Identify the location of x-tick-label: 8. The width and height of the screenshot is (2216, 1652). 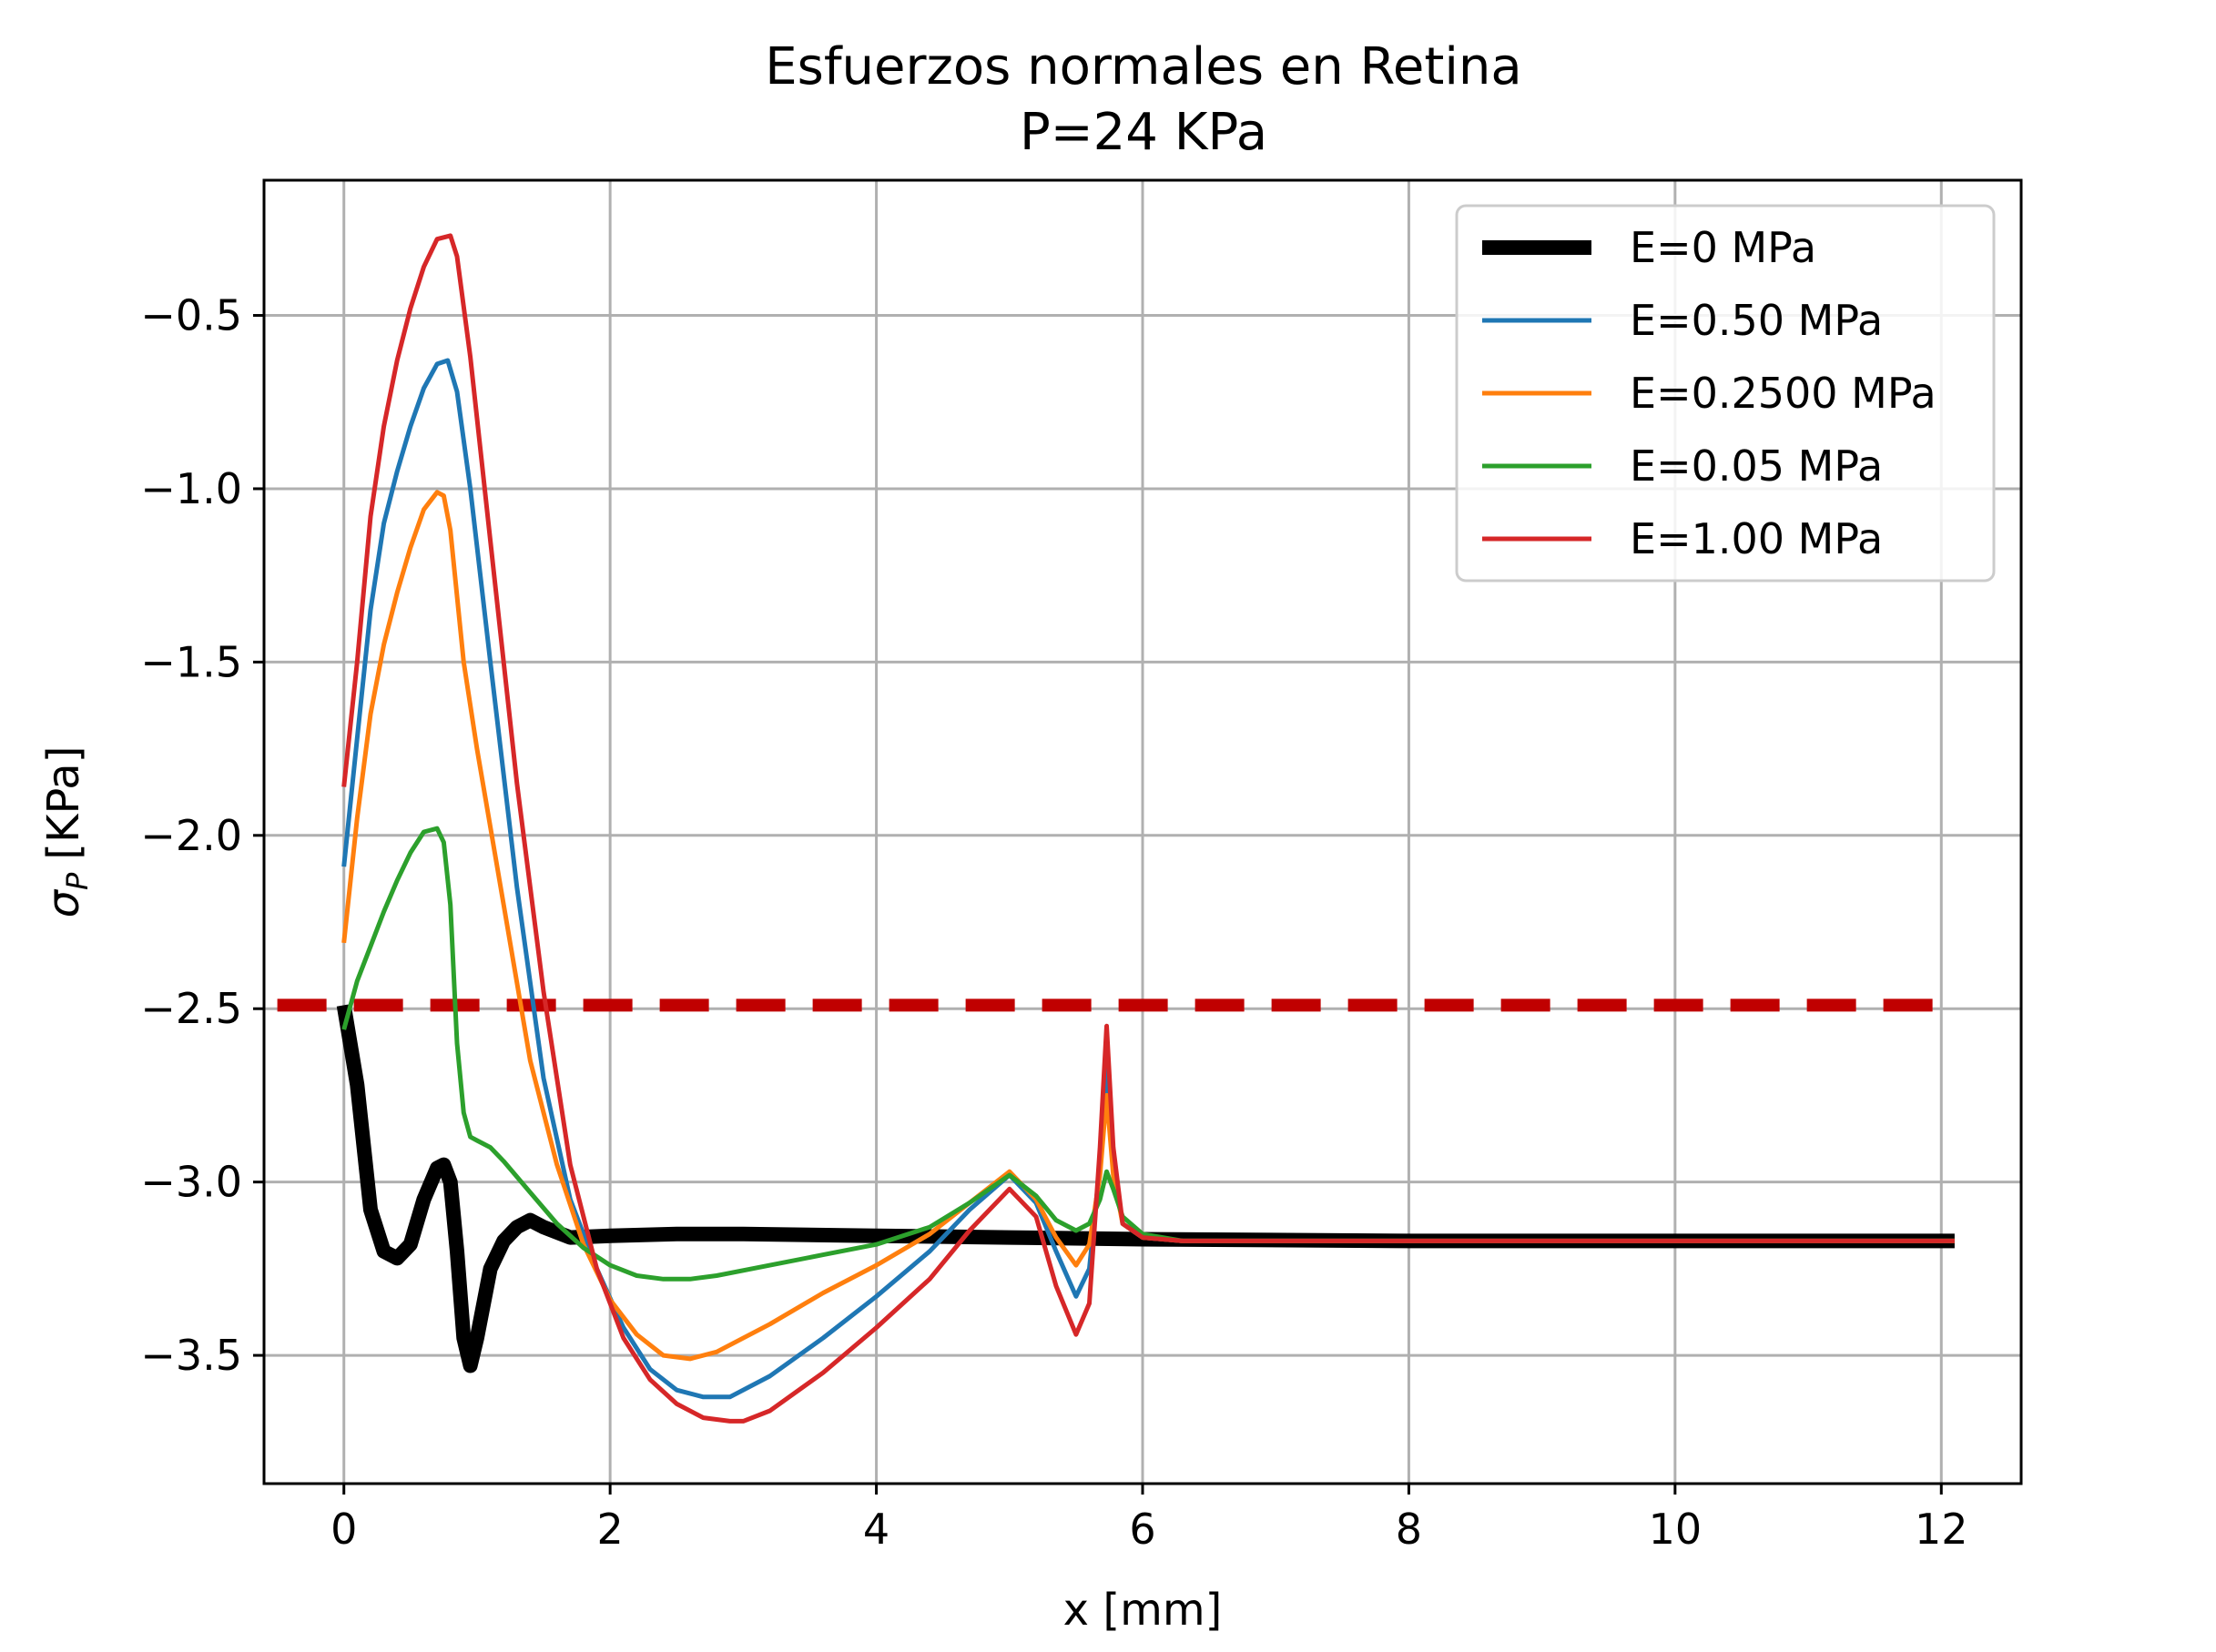
(1409, 1530).